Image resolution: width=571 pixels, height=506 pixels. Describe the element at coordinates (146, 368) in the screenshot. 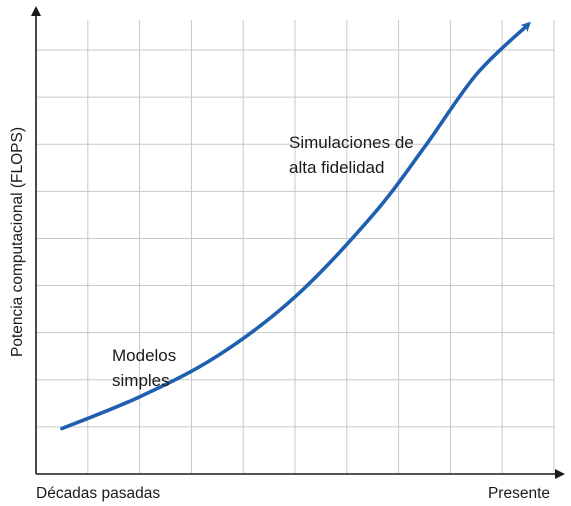

I see `annotation-modelos-simples: Modelos simples` at that location.